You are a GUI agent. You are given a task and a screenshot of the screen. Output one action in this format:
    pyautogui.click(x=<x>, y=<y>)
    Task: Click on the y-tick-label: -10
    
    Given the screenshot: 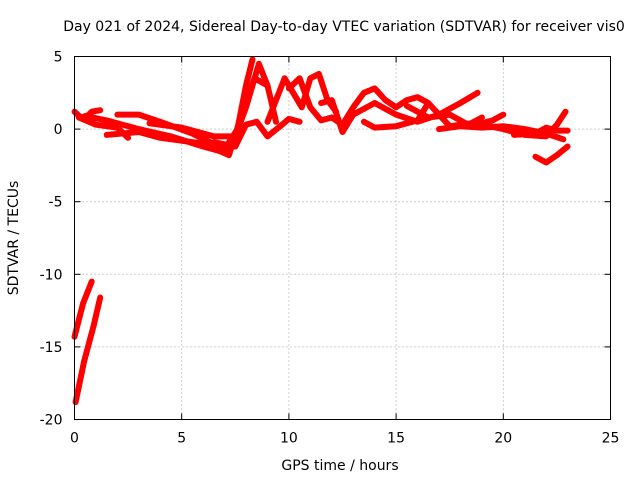 What is the action you would take?
    pyautogui.click(x=51, y=275)
    